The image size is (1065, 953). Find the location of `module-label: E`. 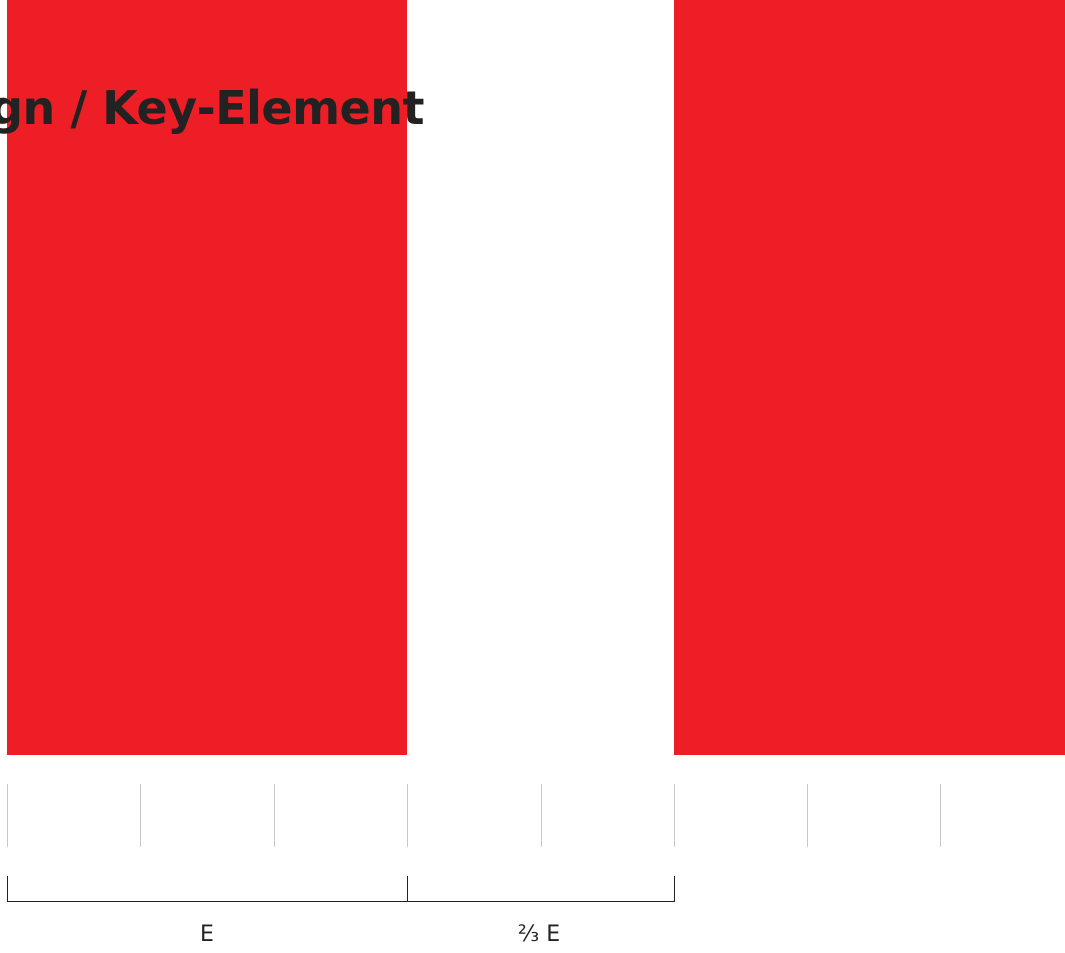

module-label: E is located at coordinates (207, 934).